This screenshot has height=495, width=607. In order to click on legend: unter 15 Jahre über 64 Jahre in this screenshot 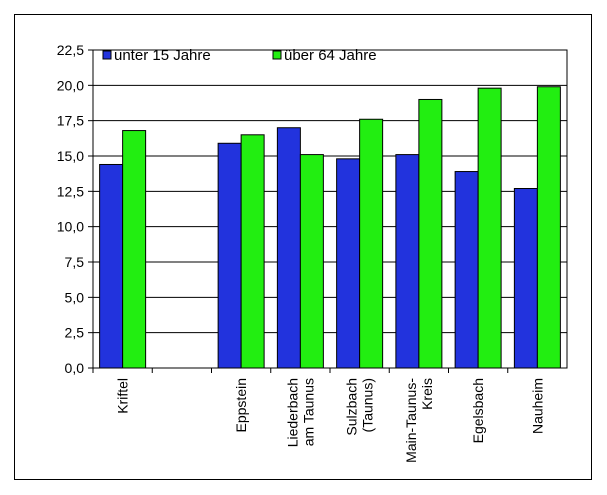, I will do `click(239, 55)`.